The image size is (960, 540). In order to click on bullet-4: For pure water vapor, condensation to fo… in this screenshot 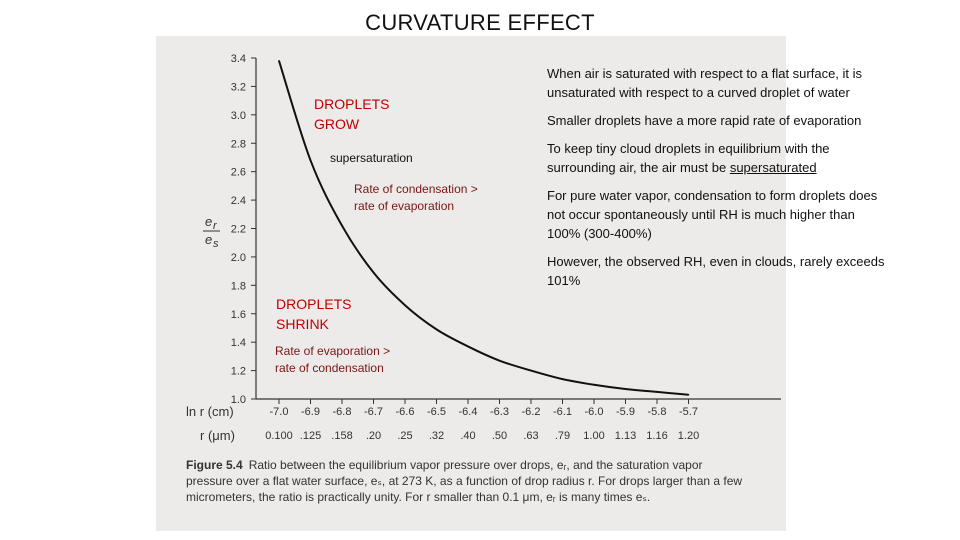, I will do `click(712, 214)`.